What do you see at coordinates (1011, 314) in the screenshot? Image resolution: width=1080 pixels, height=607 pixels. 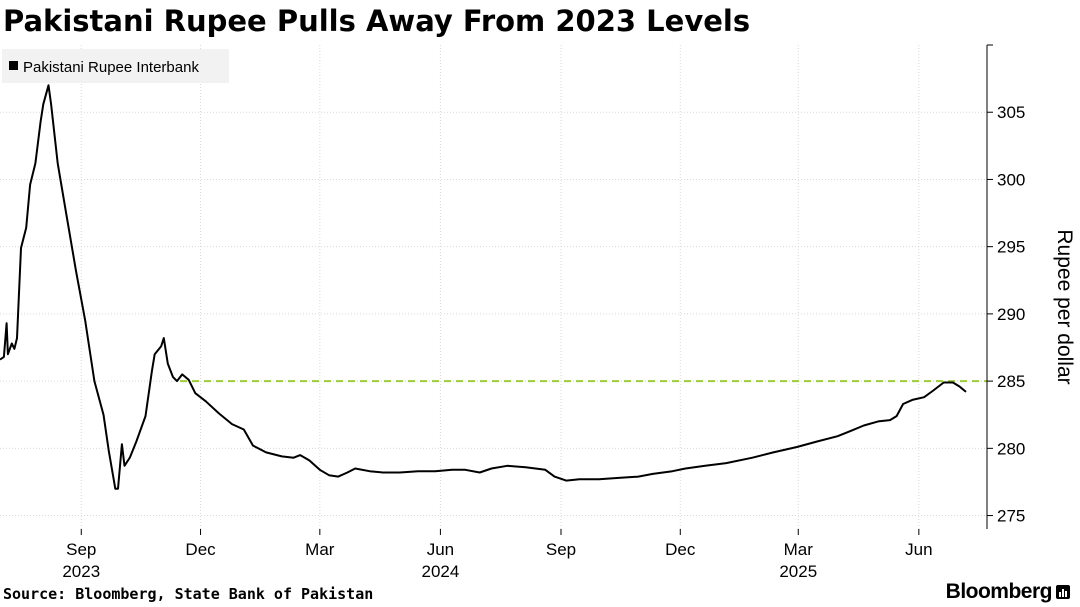 I see `y-tick-label: 290` at bounding box center [1011, 314].